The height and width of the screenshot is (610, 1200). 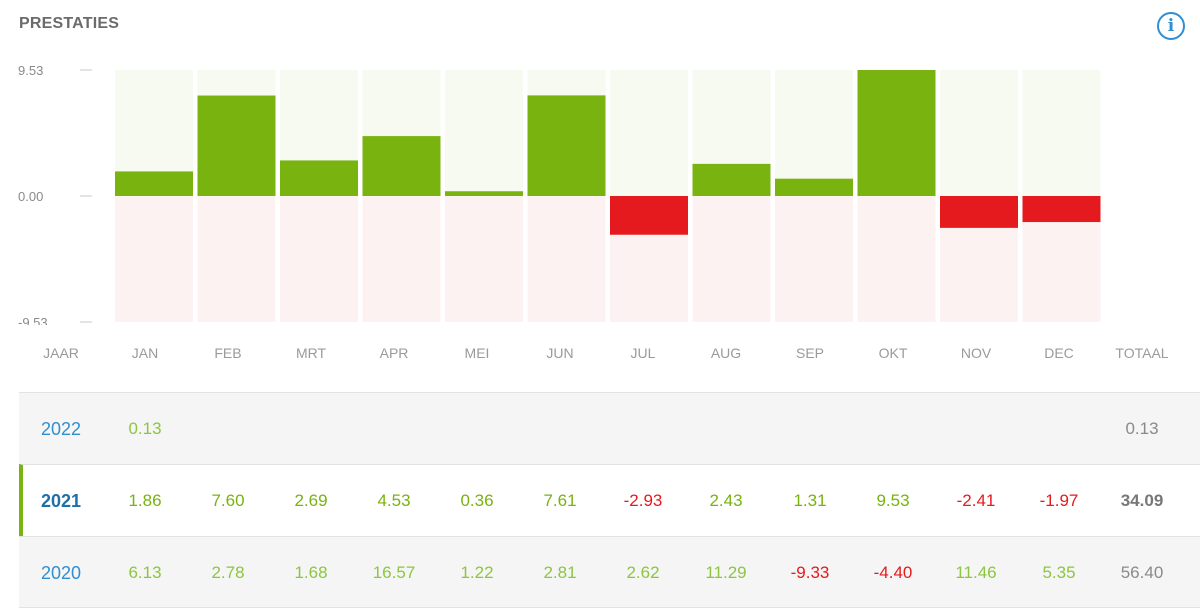 What do you see at coordinates (726, 572) in the screenshot?
I see `table-cell: 11.29` at bounding box center [726, 572].